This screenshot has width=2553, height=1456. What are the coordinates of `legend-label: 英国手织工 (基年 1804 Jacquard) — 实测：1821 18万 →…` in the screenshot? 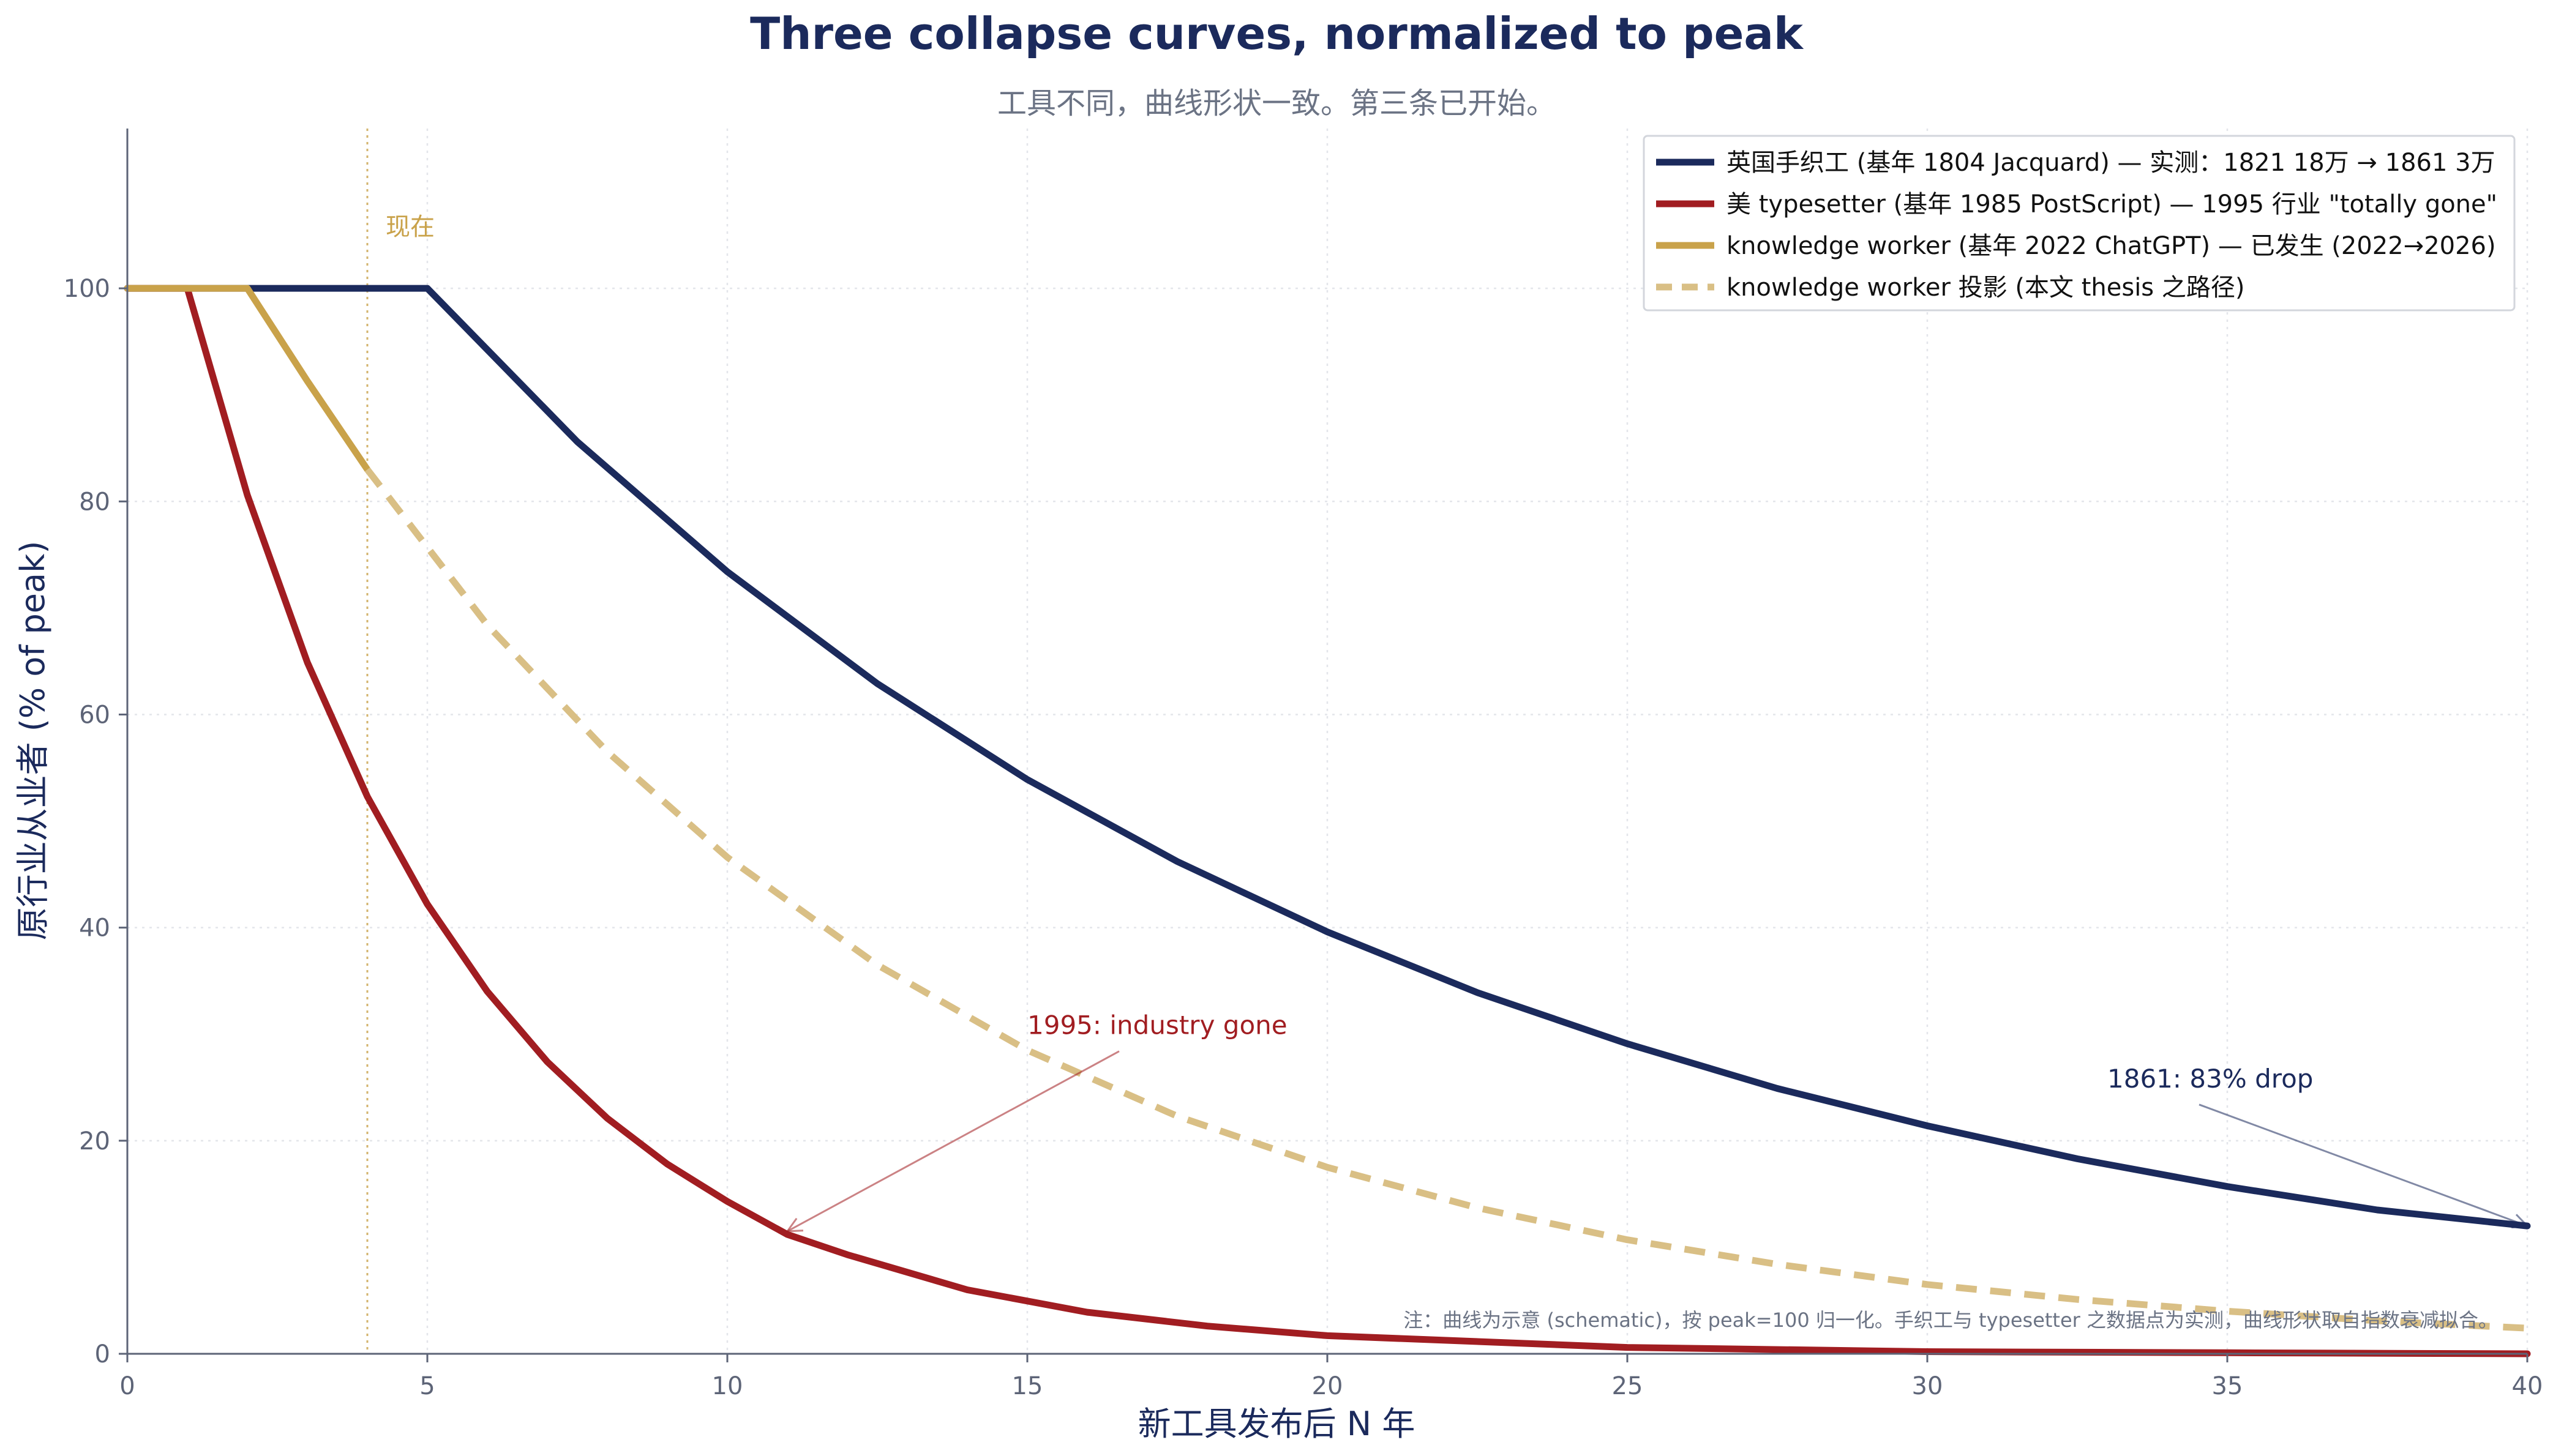 It's located at (2111, 163).